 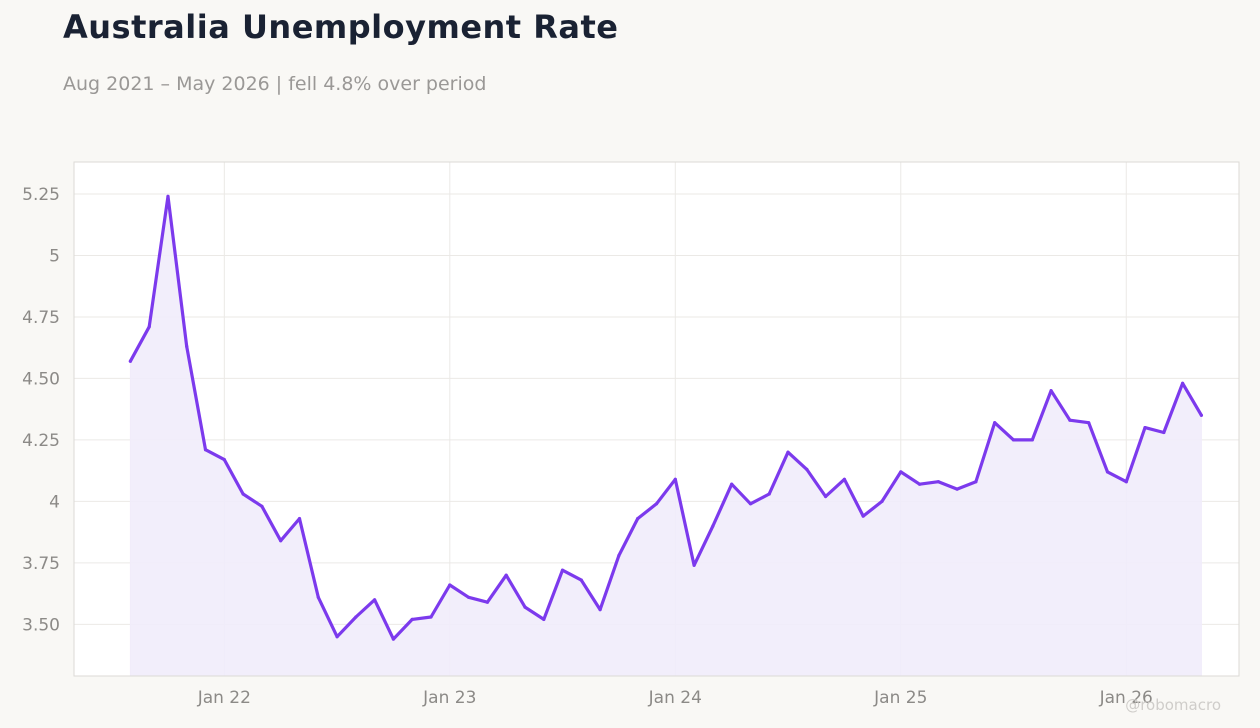 What do you see at coordinates (1126, 698) in the screenshot?
I see `x-tick-label: Jan 26` at bounding box center [1126, 698].